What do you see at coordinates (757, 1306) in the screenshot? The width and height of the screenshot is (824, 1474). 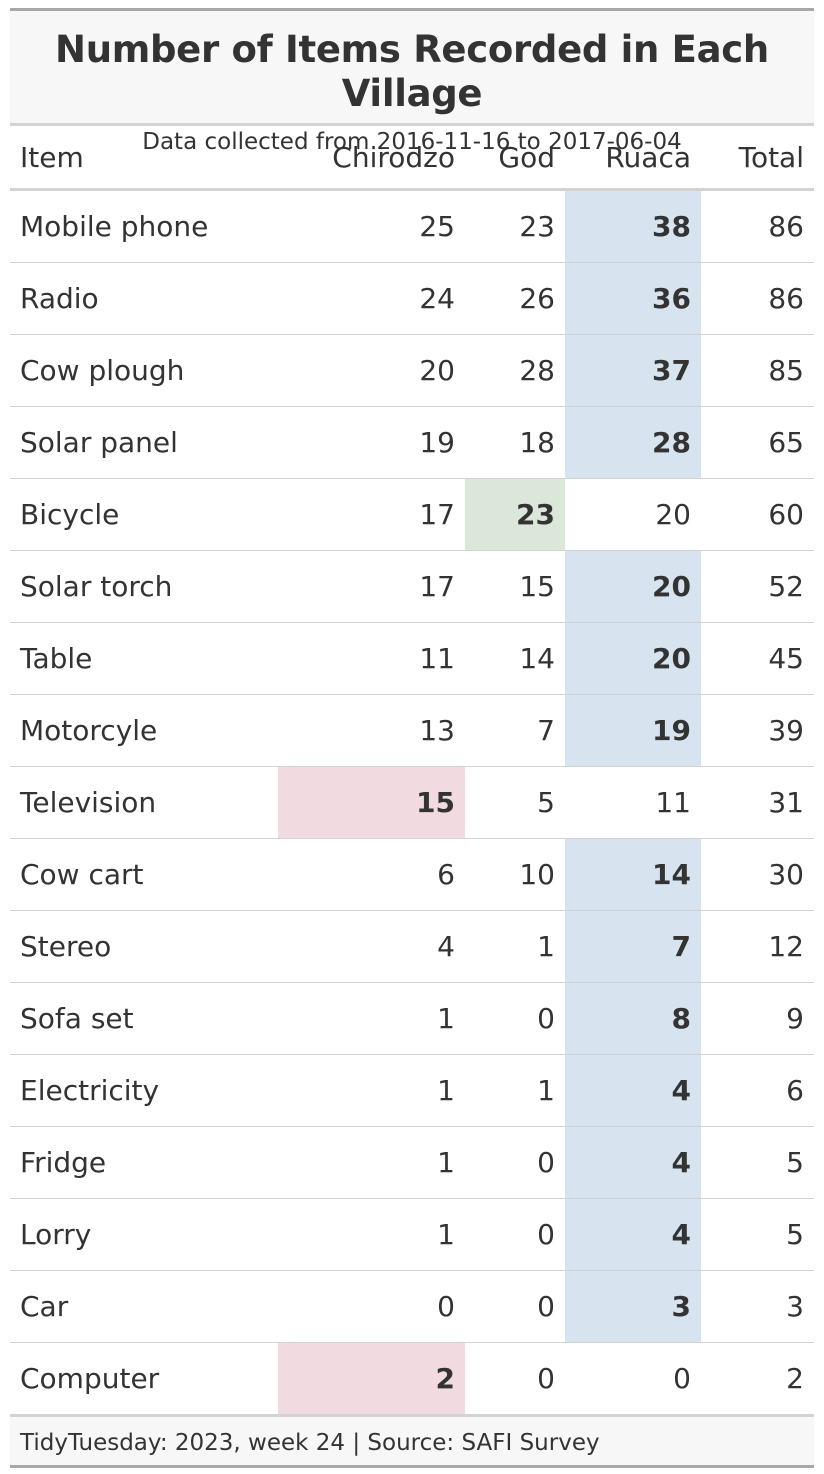 I see `total-count-cell: 3` at bounding box center [757, 1306].